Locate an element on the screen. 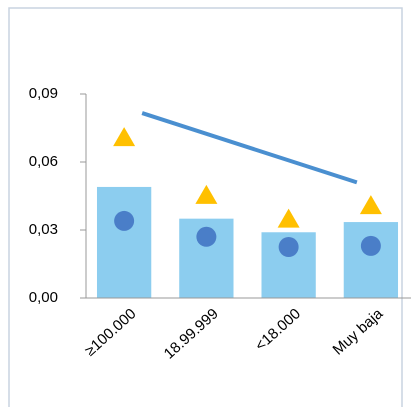  line is located at coordinates (249, 148).